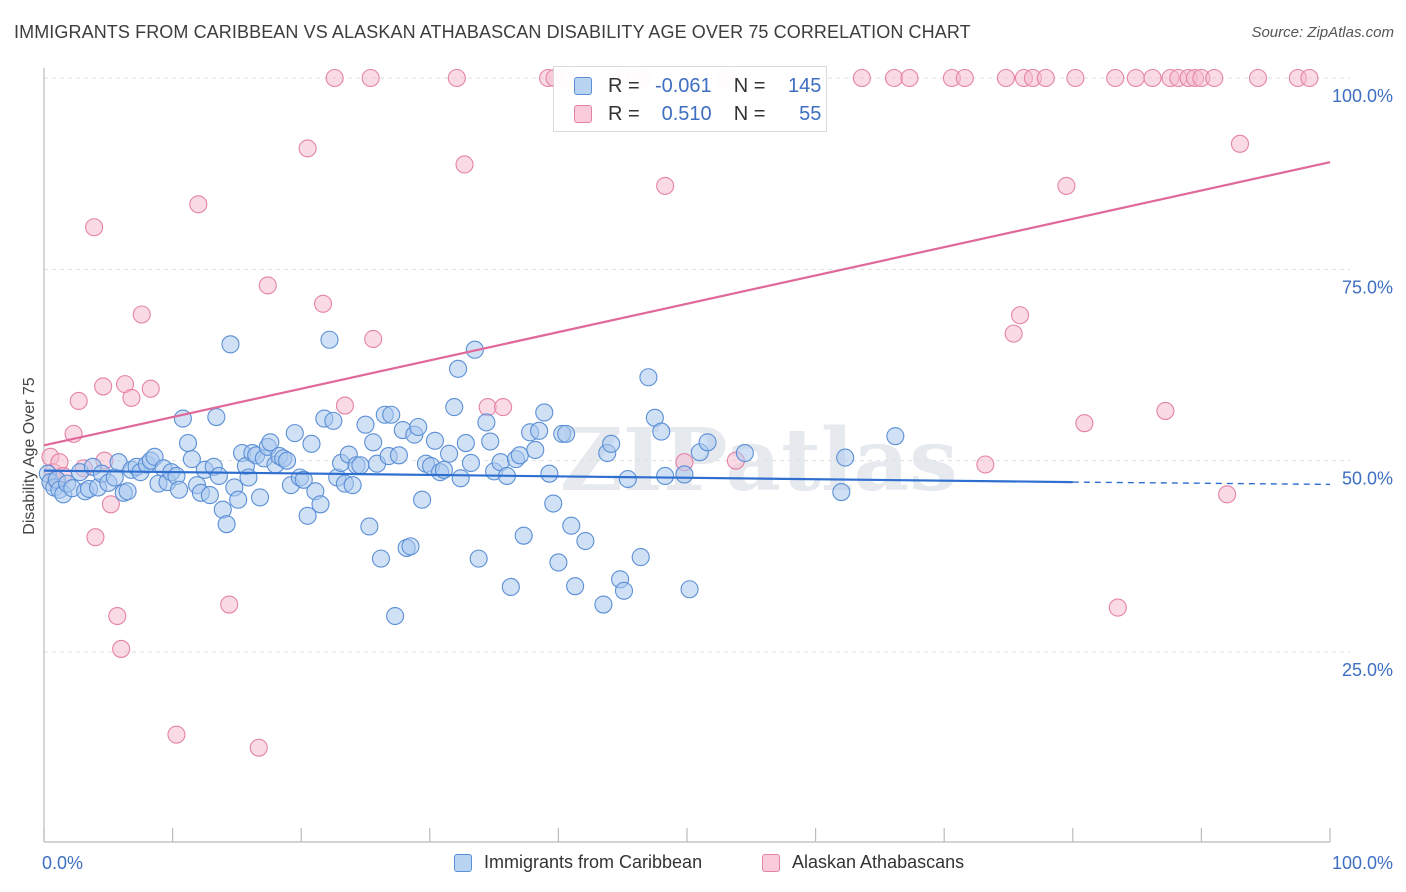 This screenshot has height=892, width=1406. I want to click on legend-item-athabascan: Alaskan Athabascans, so click(863, 862).